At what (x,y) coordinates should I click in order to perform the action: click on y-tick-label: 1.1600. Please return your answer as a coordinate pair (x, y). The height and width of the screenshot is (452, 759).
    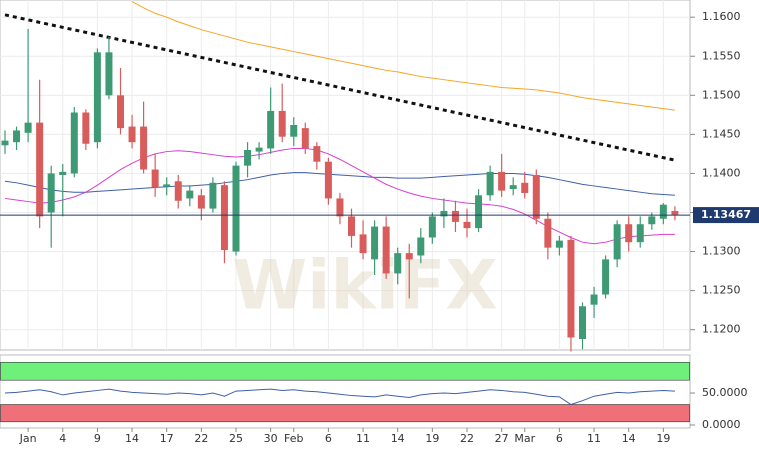
    Looking at the image, I should click on (721, 16).